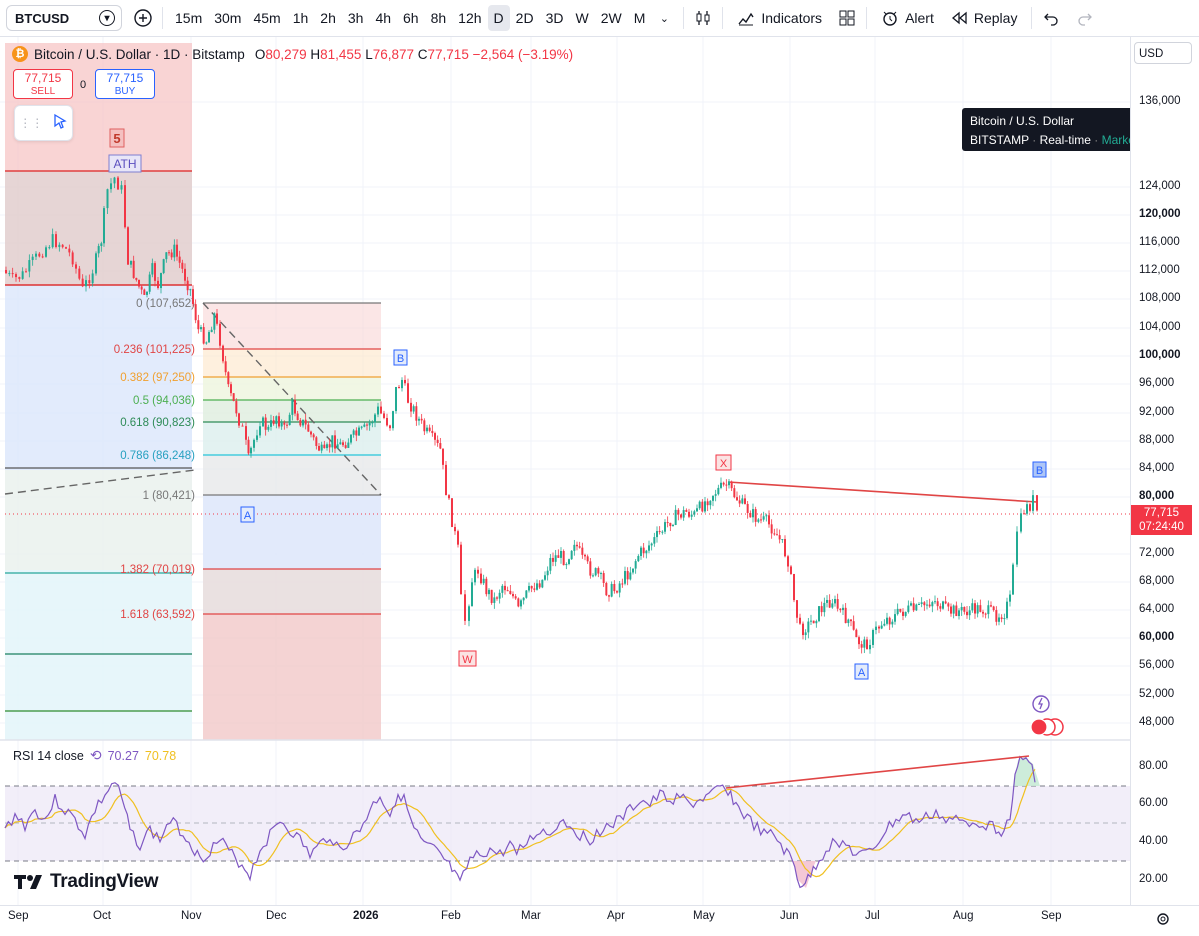 This screenshot has width=1199, height=936. I want to click on interval-6h: 6h, so click(411, 18).